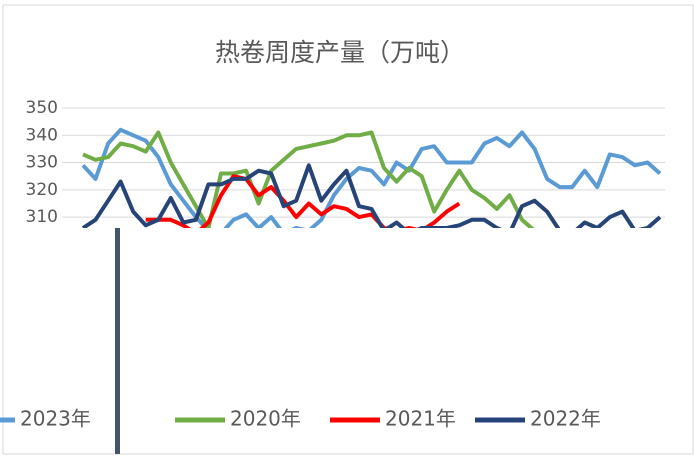  I want to click on y-tick-label: 350, so click(42, 108).